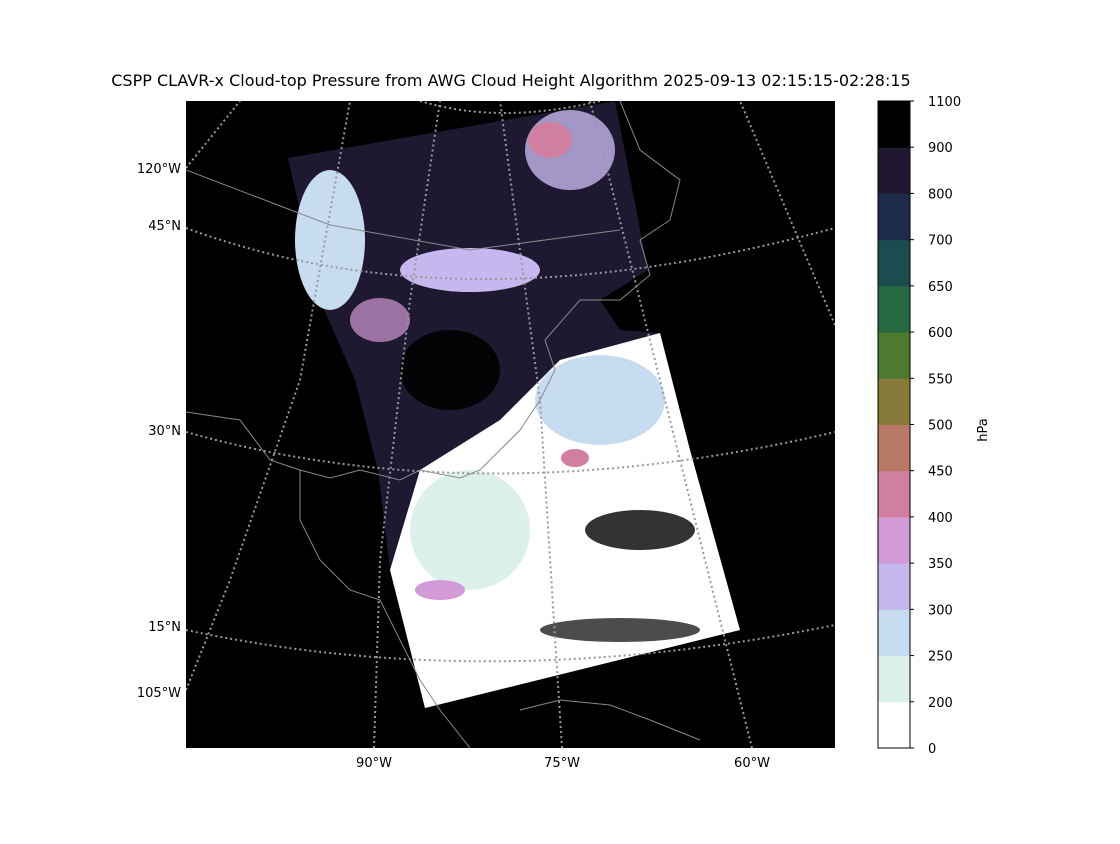 The image size is (1120, 844). Describe the element at coordinates (932, 749) in the screenshot. I see `colorbar-tick-label: 0` at that location.